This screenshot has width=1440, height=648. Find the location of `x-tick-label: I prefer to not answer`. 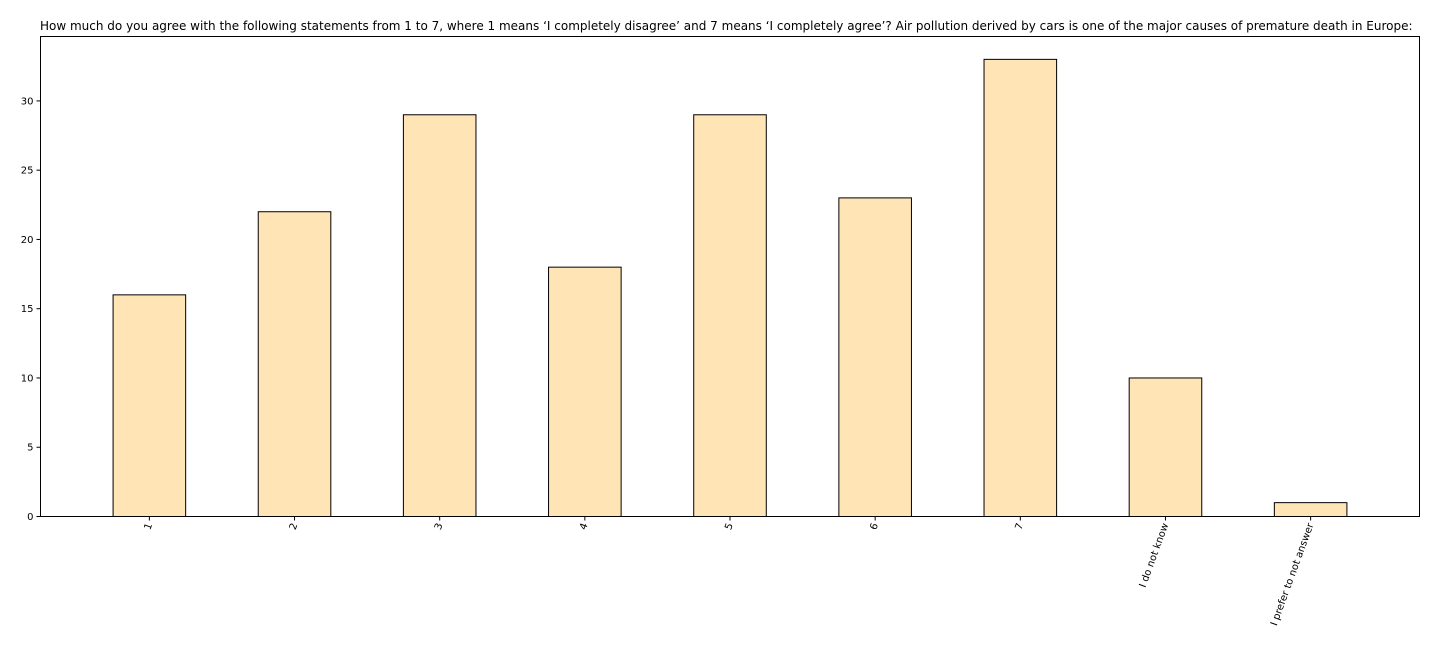

x-tick-label: I prefer to not answer is located at coordinates (1293, 574).